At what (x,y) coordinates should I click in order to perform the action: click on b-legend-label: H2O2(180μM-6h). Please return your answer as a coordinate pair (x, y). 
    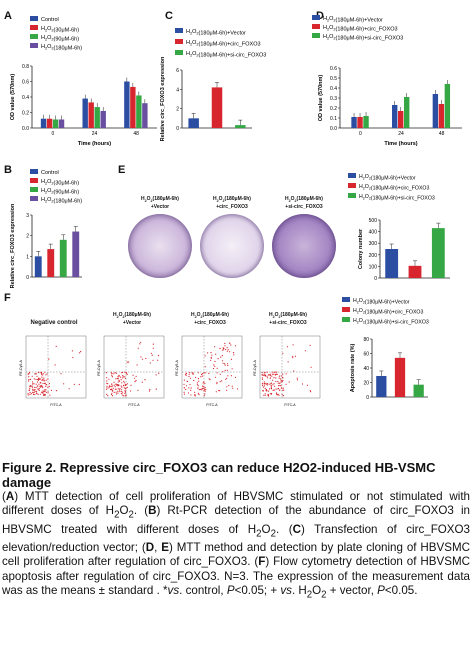
    Looking at the image, I should click on (61, 201).